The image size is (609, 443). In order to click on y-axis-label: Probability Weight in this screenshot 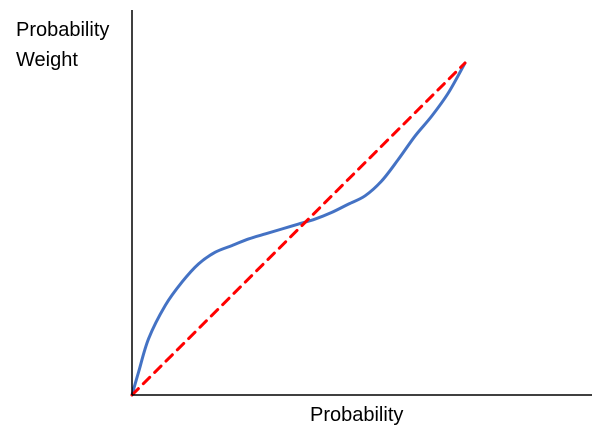, I will do `click(63, 45)`.